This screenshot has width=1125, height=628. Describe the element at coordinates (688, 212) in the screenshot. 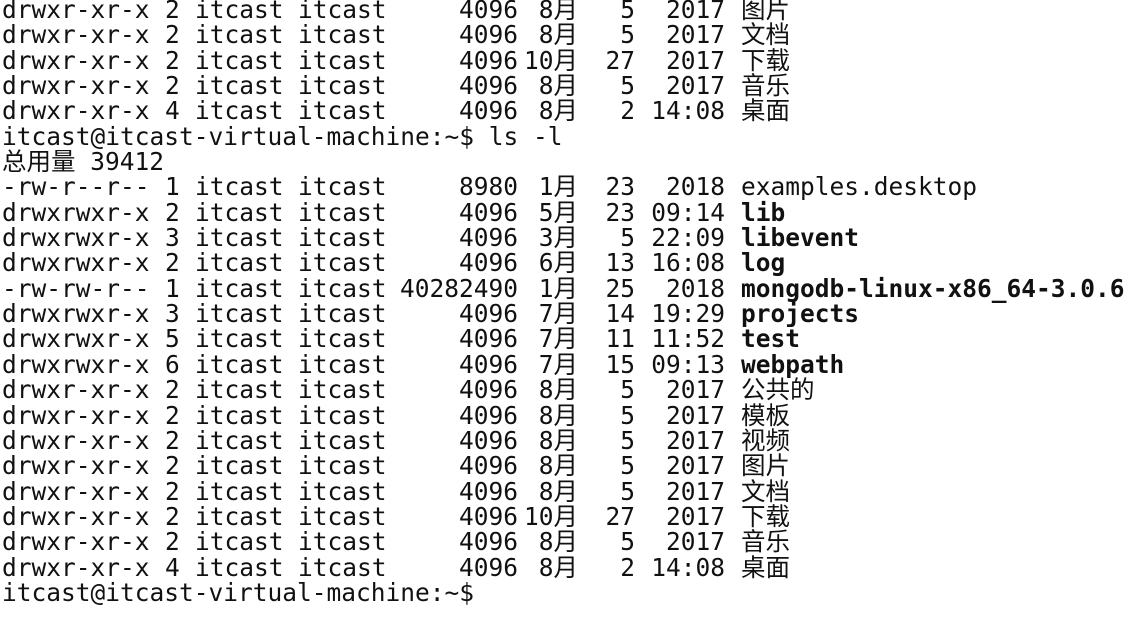

I see `file-time: 09:14` at that location.